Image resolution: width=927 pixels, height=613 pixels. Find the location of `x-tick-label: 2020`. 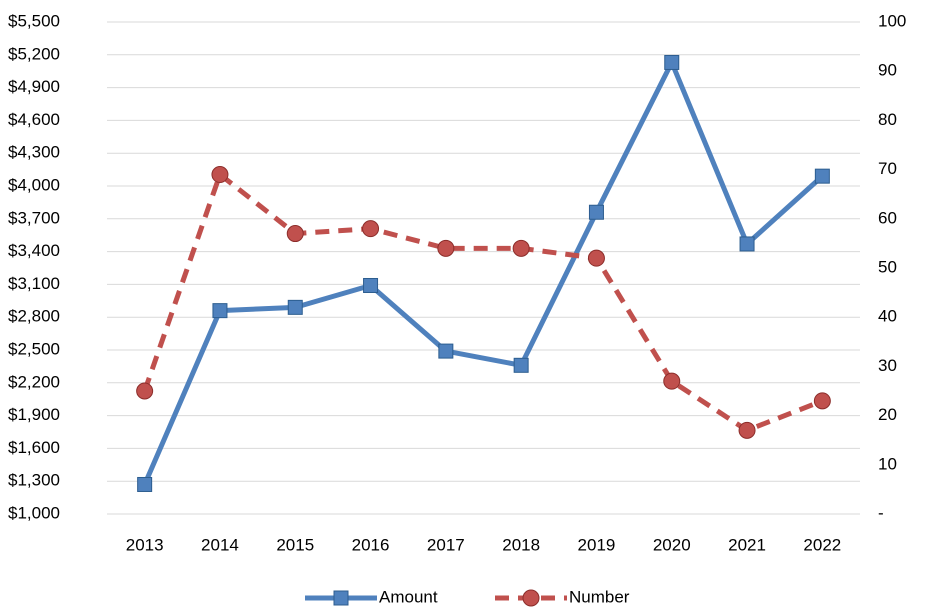

x-tick-label: 2020 is located at coordinates (672, 544).